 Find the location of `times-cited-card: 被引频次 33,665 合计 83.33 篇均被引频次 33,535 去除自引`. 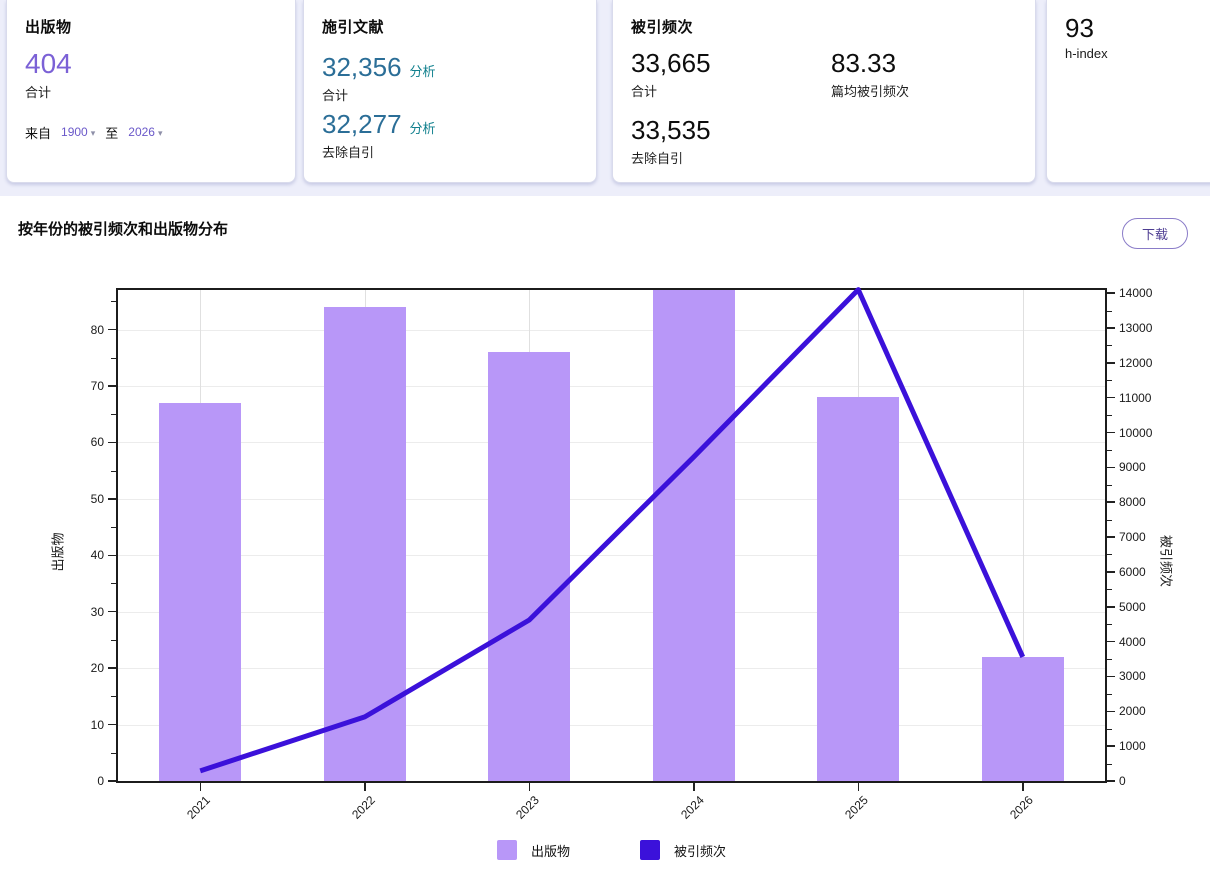

times-cited-card: 被引频次 33,665 合计 83.33 篇均被引频次 33,535 去除自引 is located at coordinates (824, 91).